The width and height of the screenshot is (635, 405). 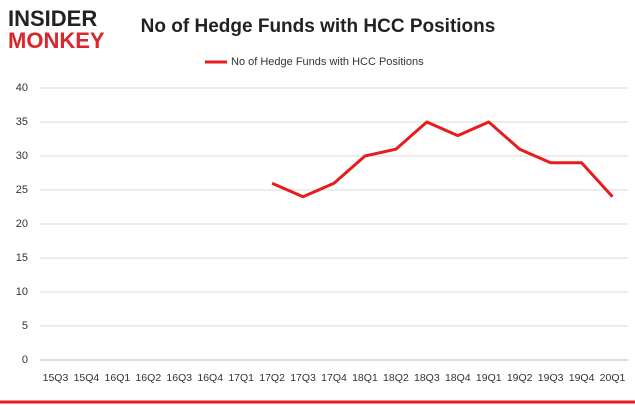 I want to click on x-tick-label: 18Q4, so click(x=458, y=378).